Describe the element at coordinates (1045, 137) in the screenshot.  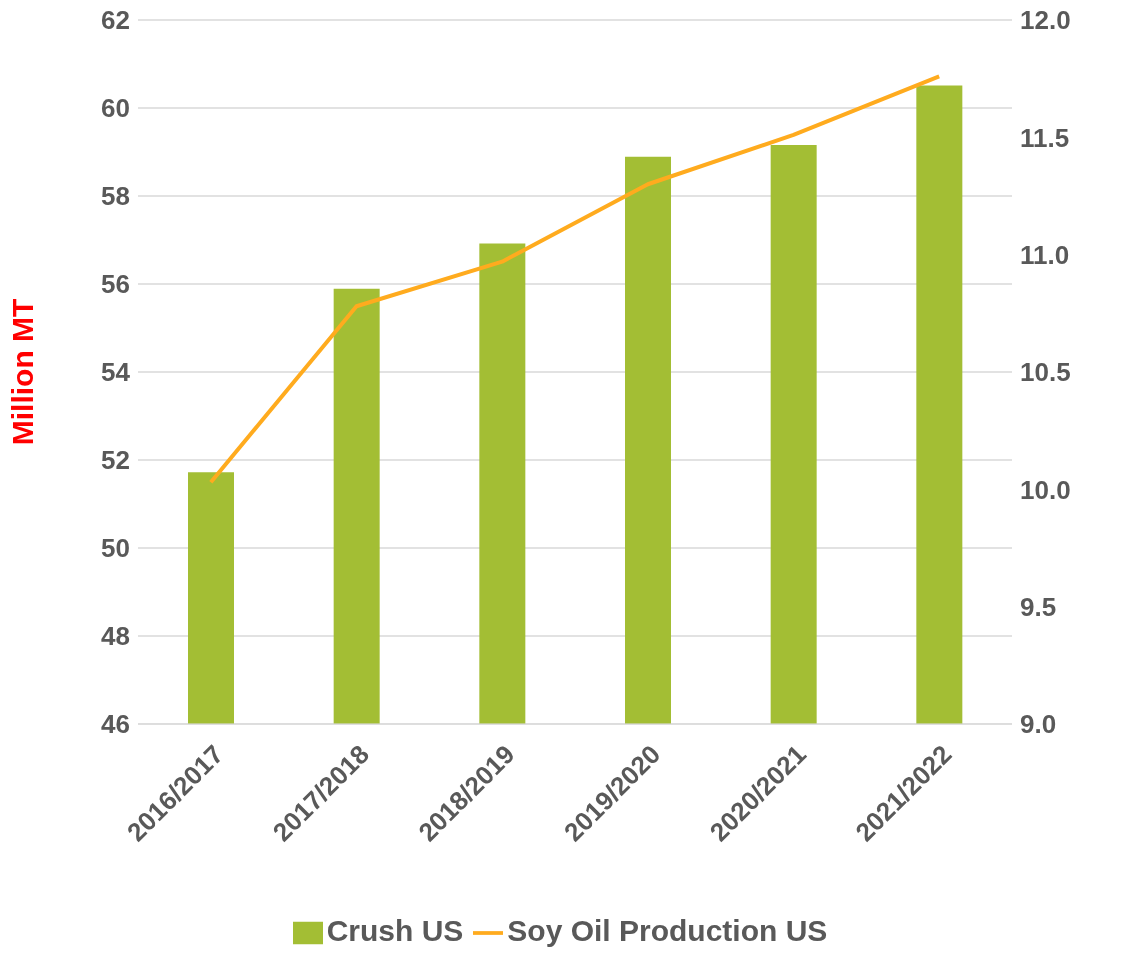
I see `y2-tick-label: 11.5` at that location.